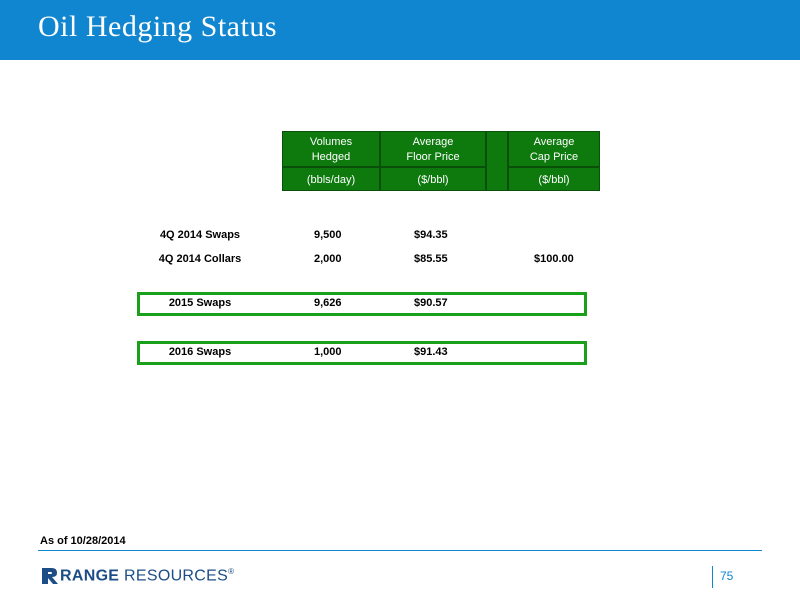  Describe the element at coordinates (50, 576) in the screenshot. I see `range-logo-icon` at that location.